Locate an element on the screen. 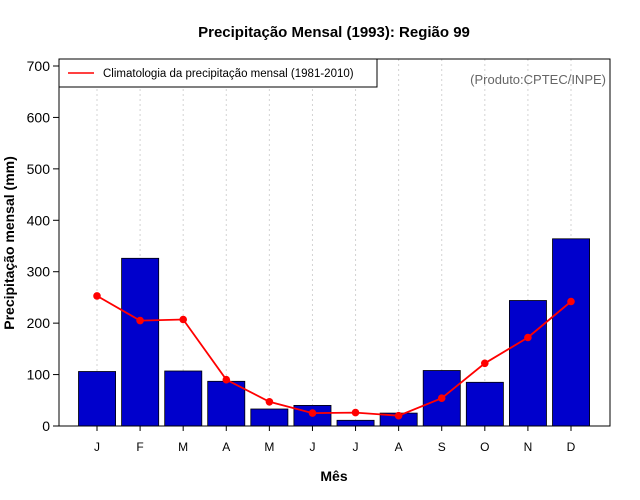  product-credit: (Produto:CPTEC/INPE) is located at coordinates (538, 79).